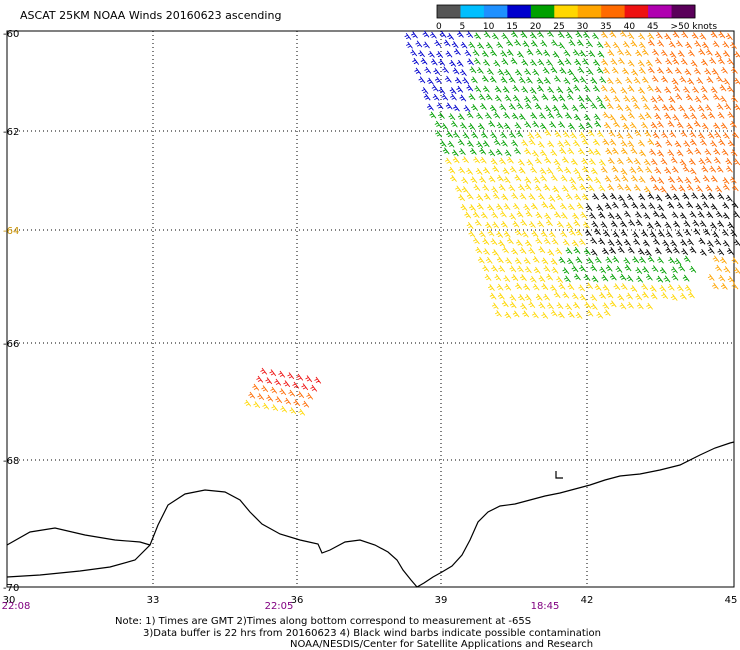  I want to click on coastline-west-inlet, so click(78, 536).